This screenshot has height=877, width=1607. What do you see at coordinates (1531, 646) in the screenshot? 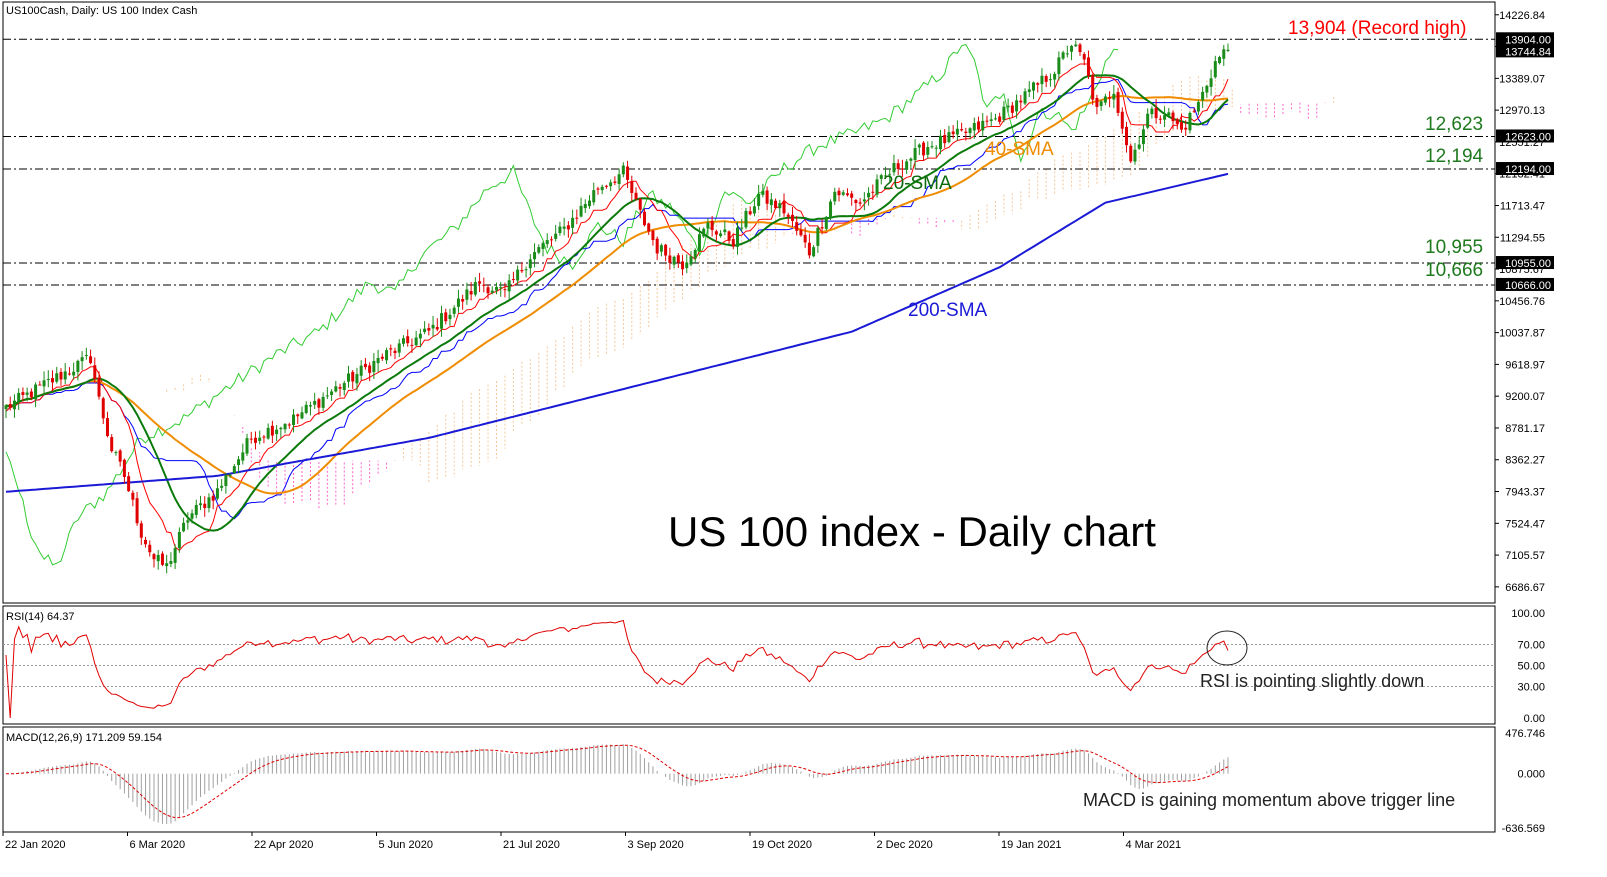
I see `rsi-tick-label: 70.00` at bounding box center [1531, 646].